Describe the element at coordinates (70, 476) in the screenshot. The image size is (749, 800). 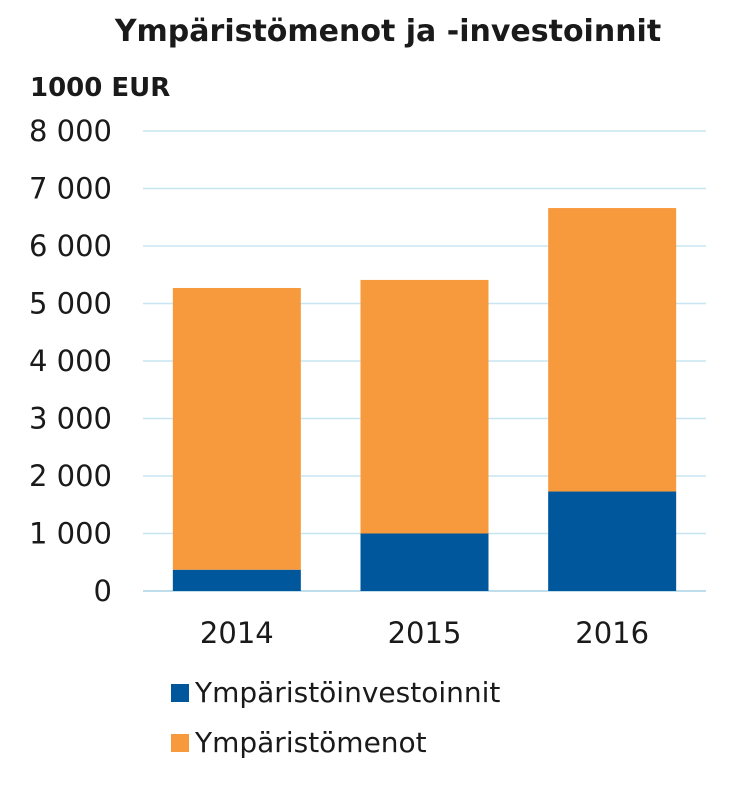
I see `y-tick-label: 2 000` at that location.